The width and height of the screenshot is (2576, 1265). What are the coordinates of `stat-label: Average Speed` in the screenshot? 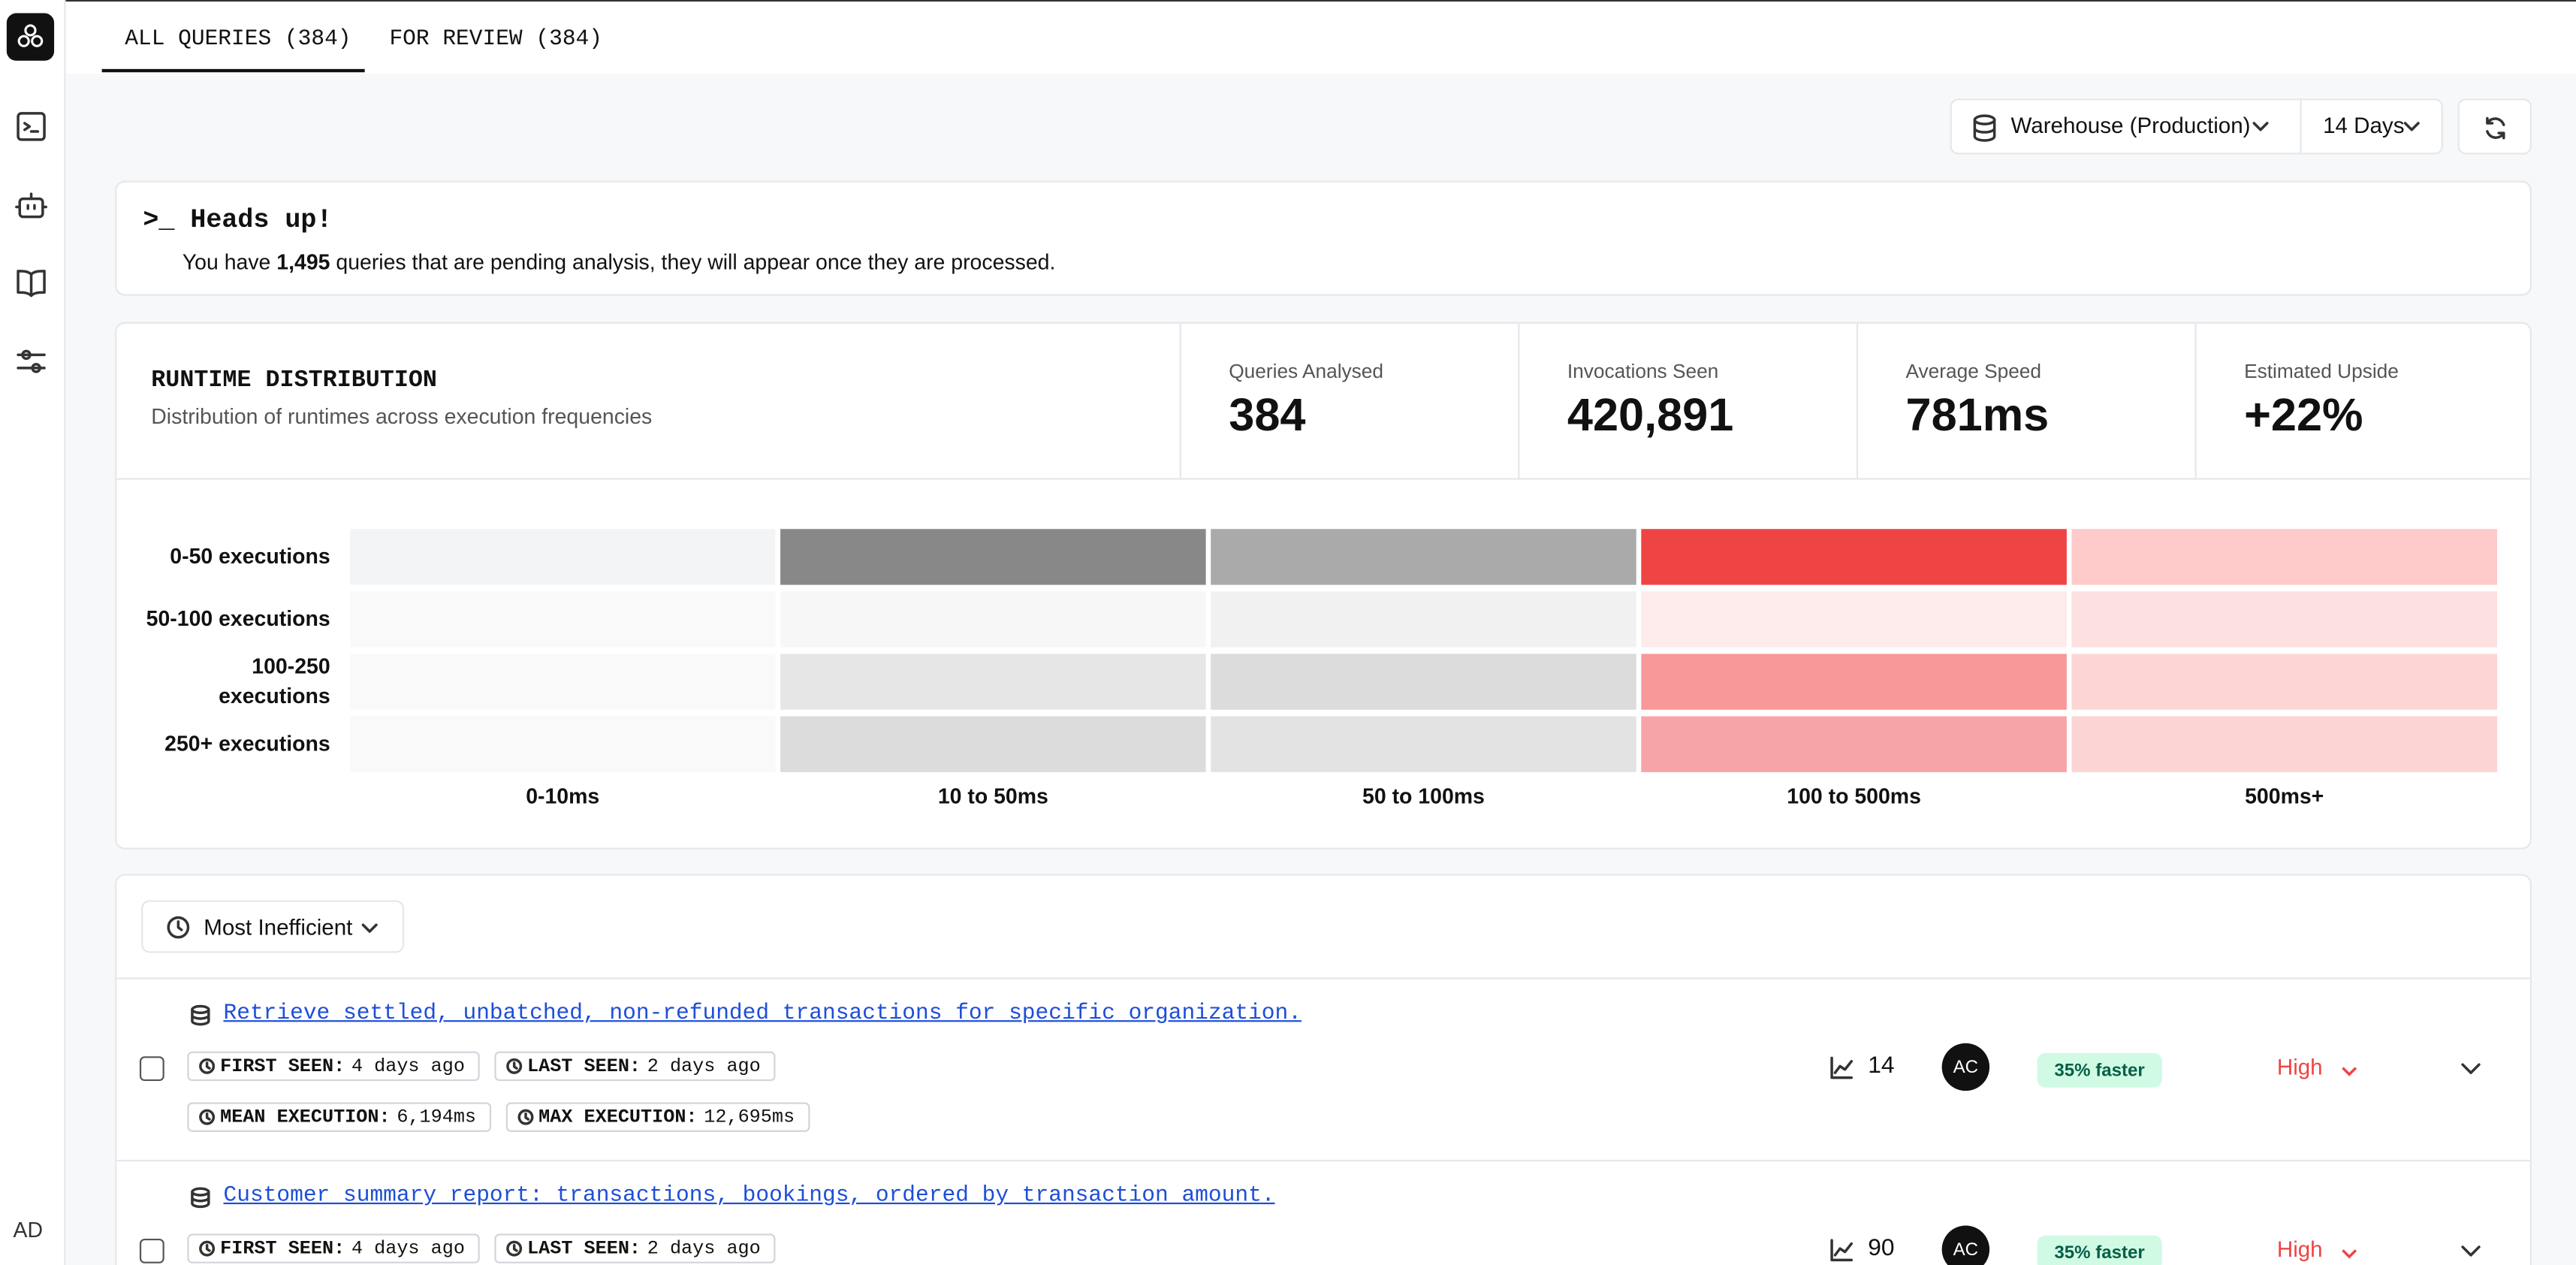 It's located at (1973, 371).